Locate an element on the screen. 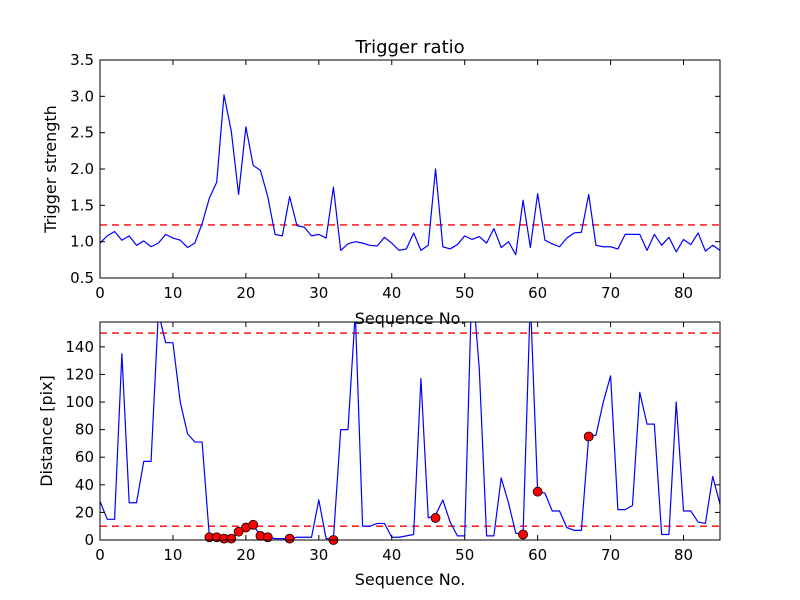  top-y-tick-label: 2.0 is located at coordinates (82, 169).